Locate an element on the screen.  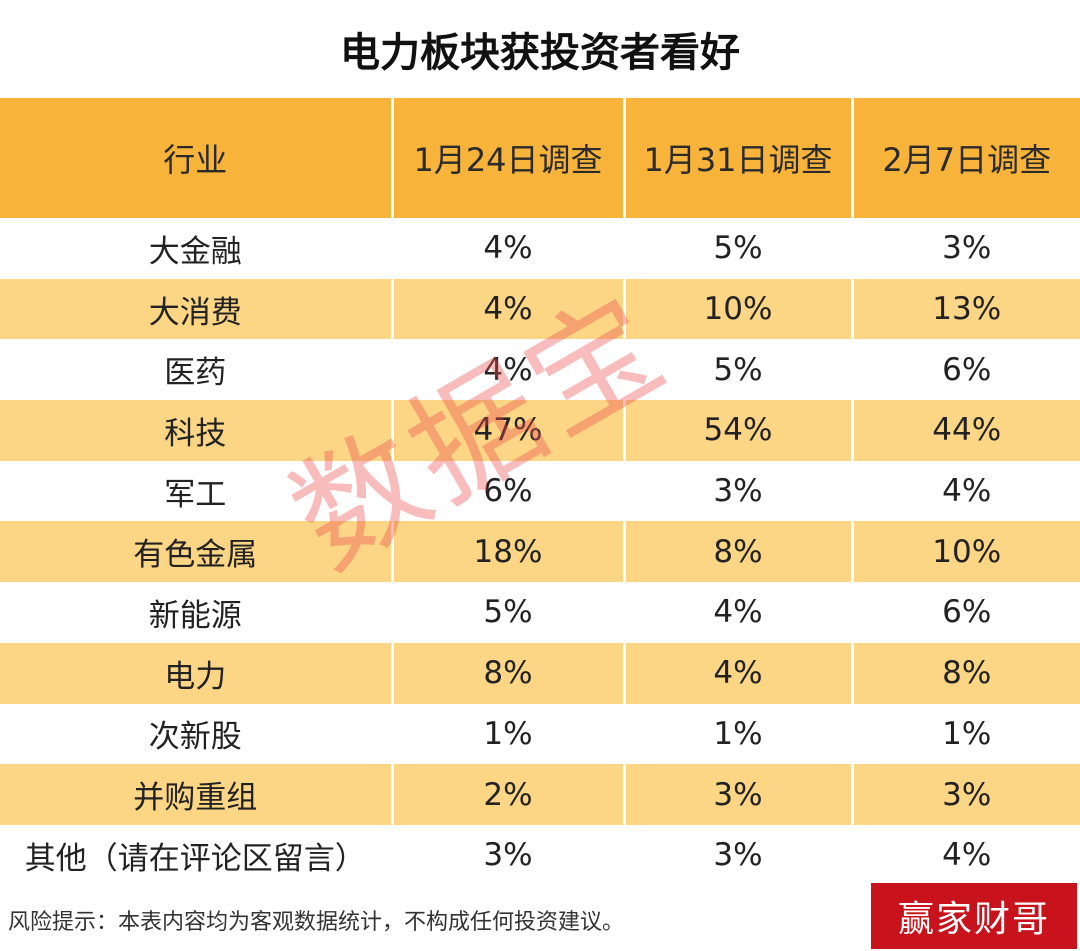
table-row: 军工 6% 3% 4% is located at coordinates (540, 491).